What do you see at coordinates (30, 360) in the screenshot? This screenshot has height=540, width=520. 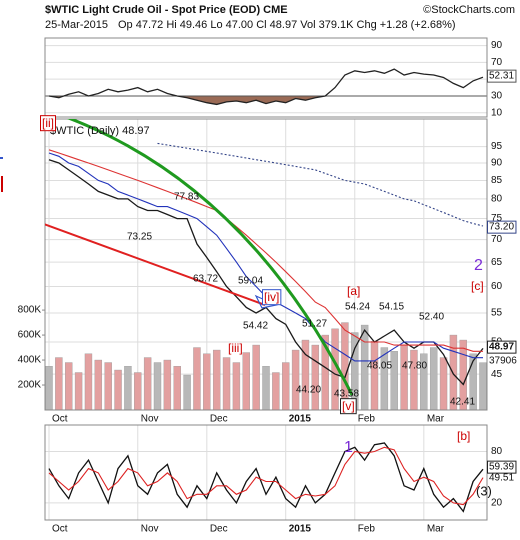 I see `y-tick-label: 400K` at bounding box center [30, 360].